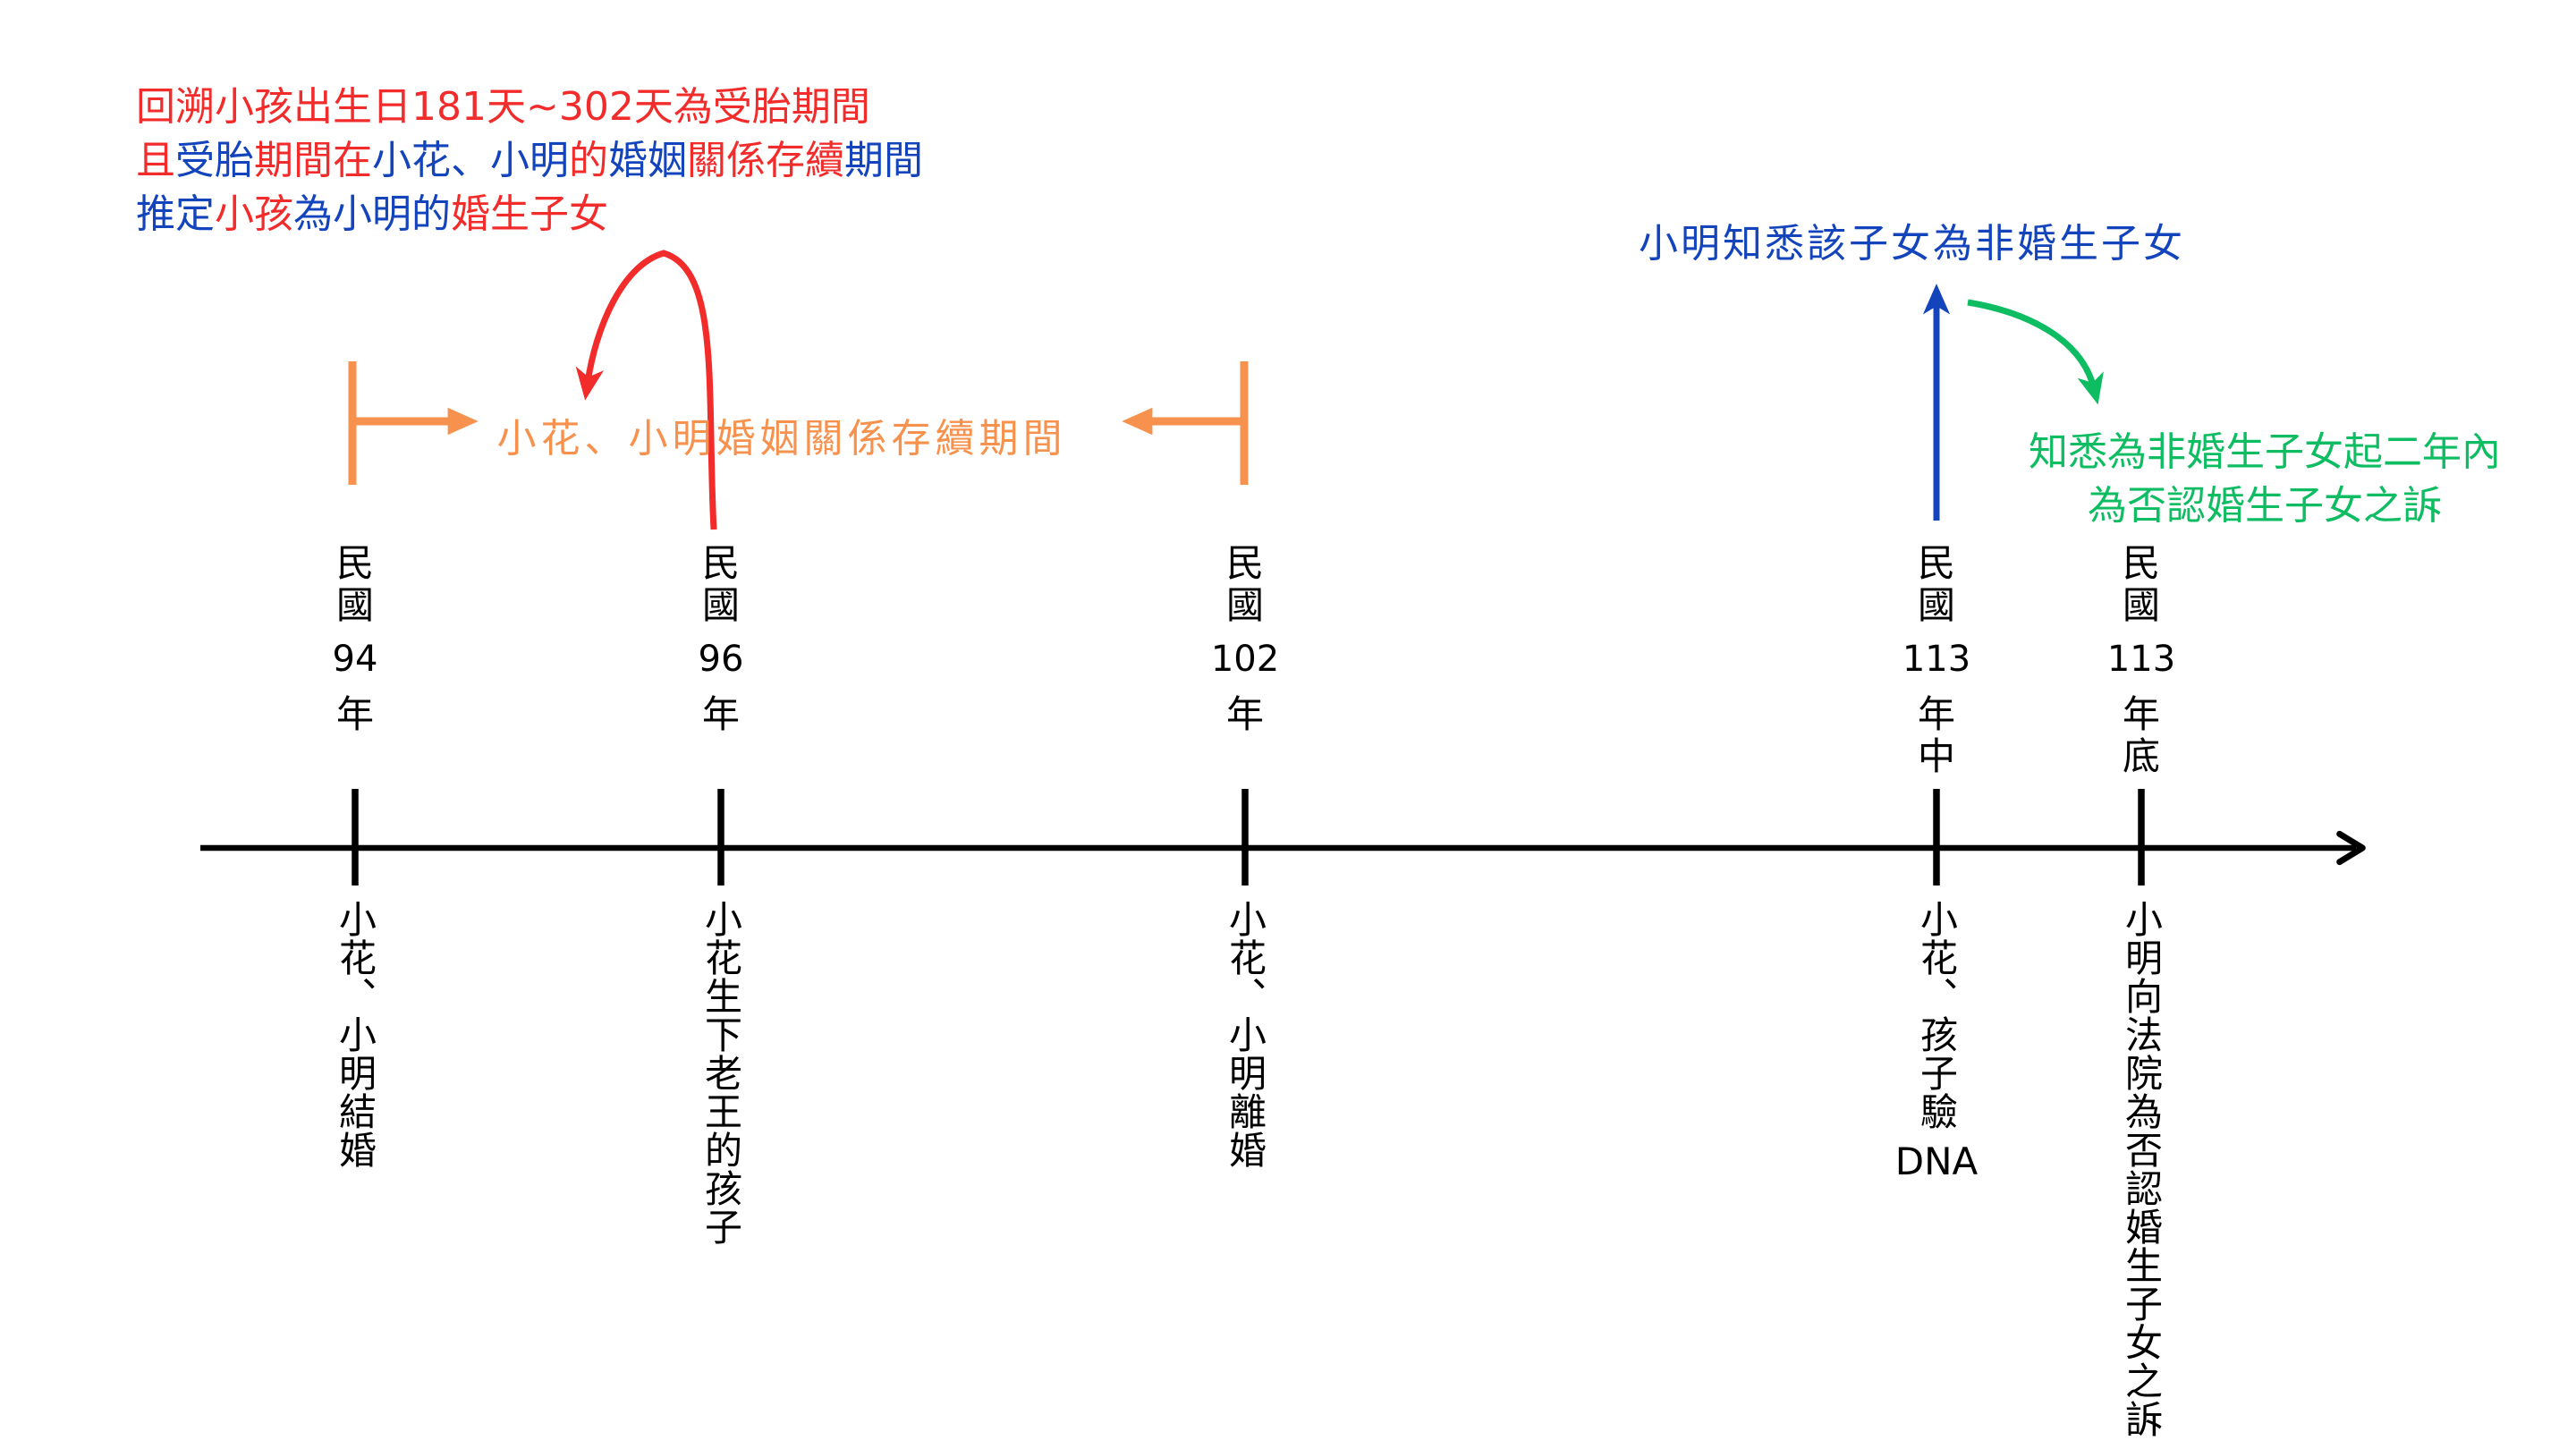  I want to click on text-segment-red: 的, so click(588, 160).